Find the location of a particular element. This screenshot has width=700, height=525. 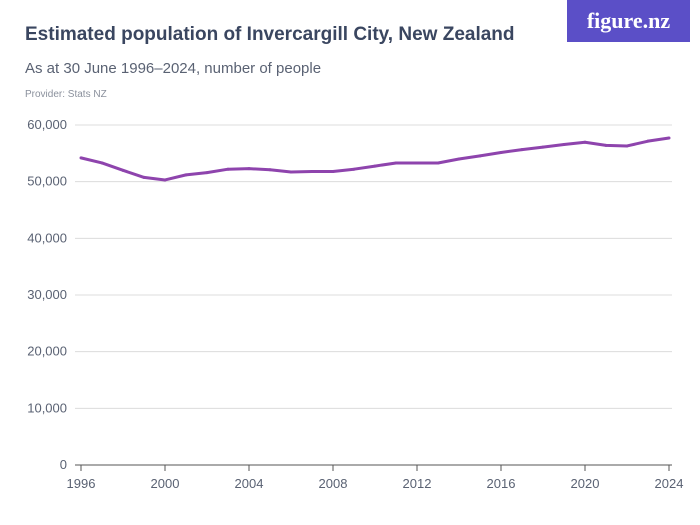

x-tick-label: 2024 is located at coordinates (669, 483).